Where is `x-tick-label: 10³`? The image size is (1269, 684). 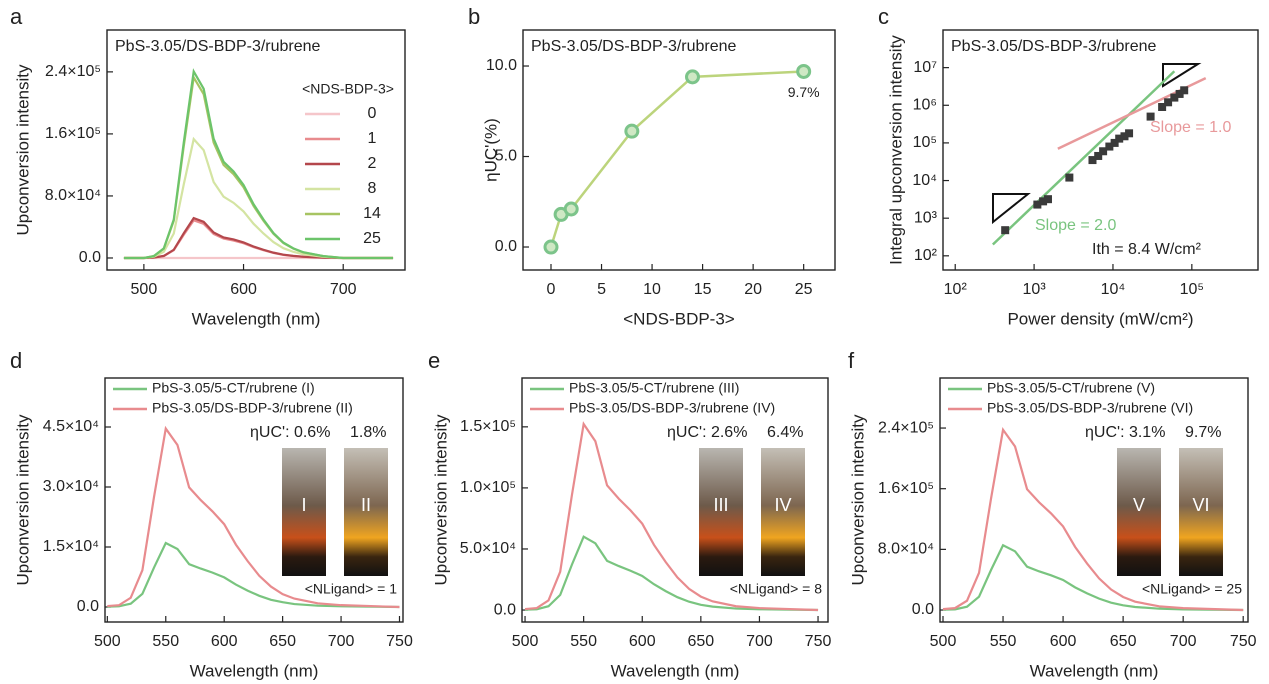
x-tick-label: 10³ is located at coordinates (1035, 289).